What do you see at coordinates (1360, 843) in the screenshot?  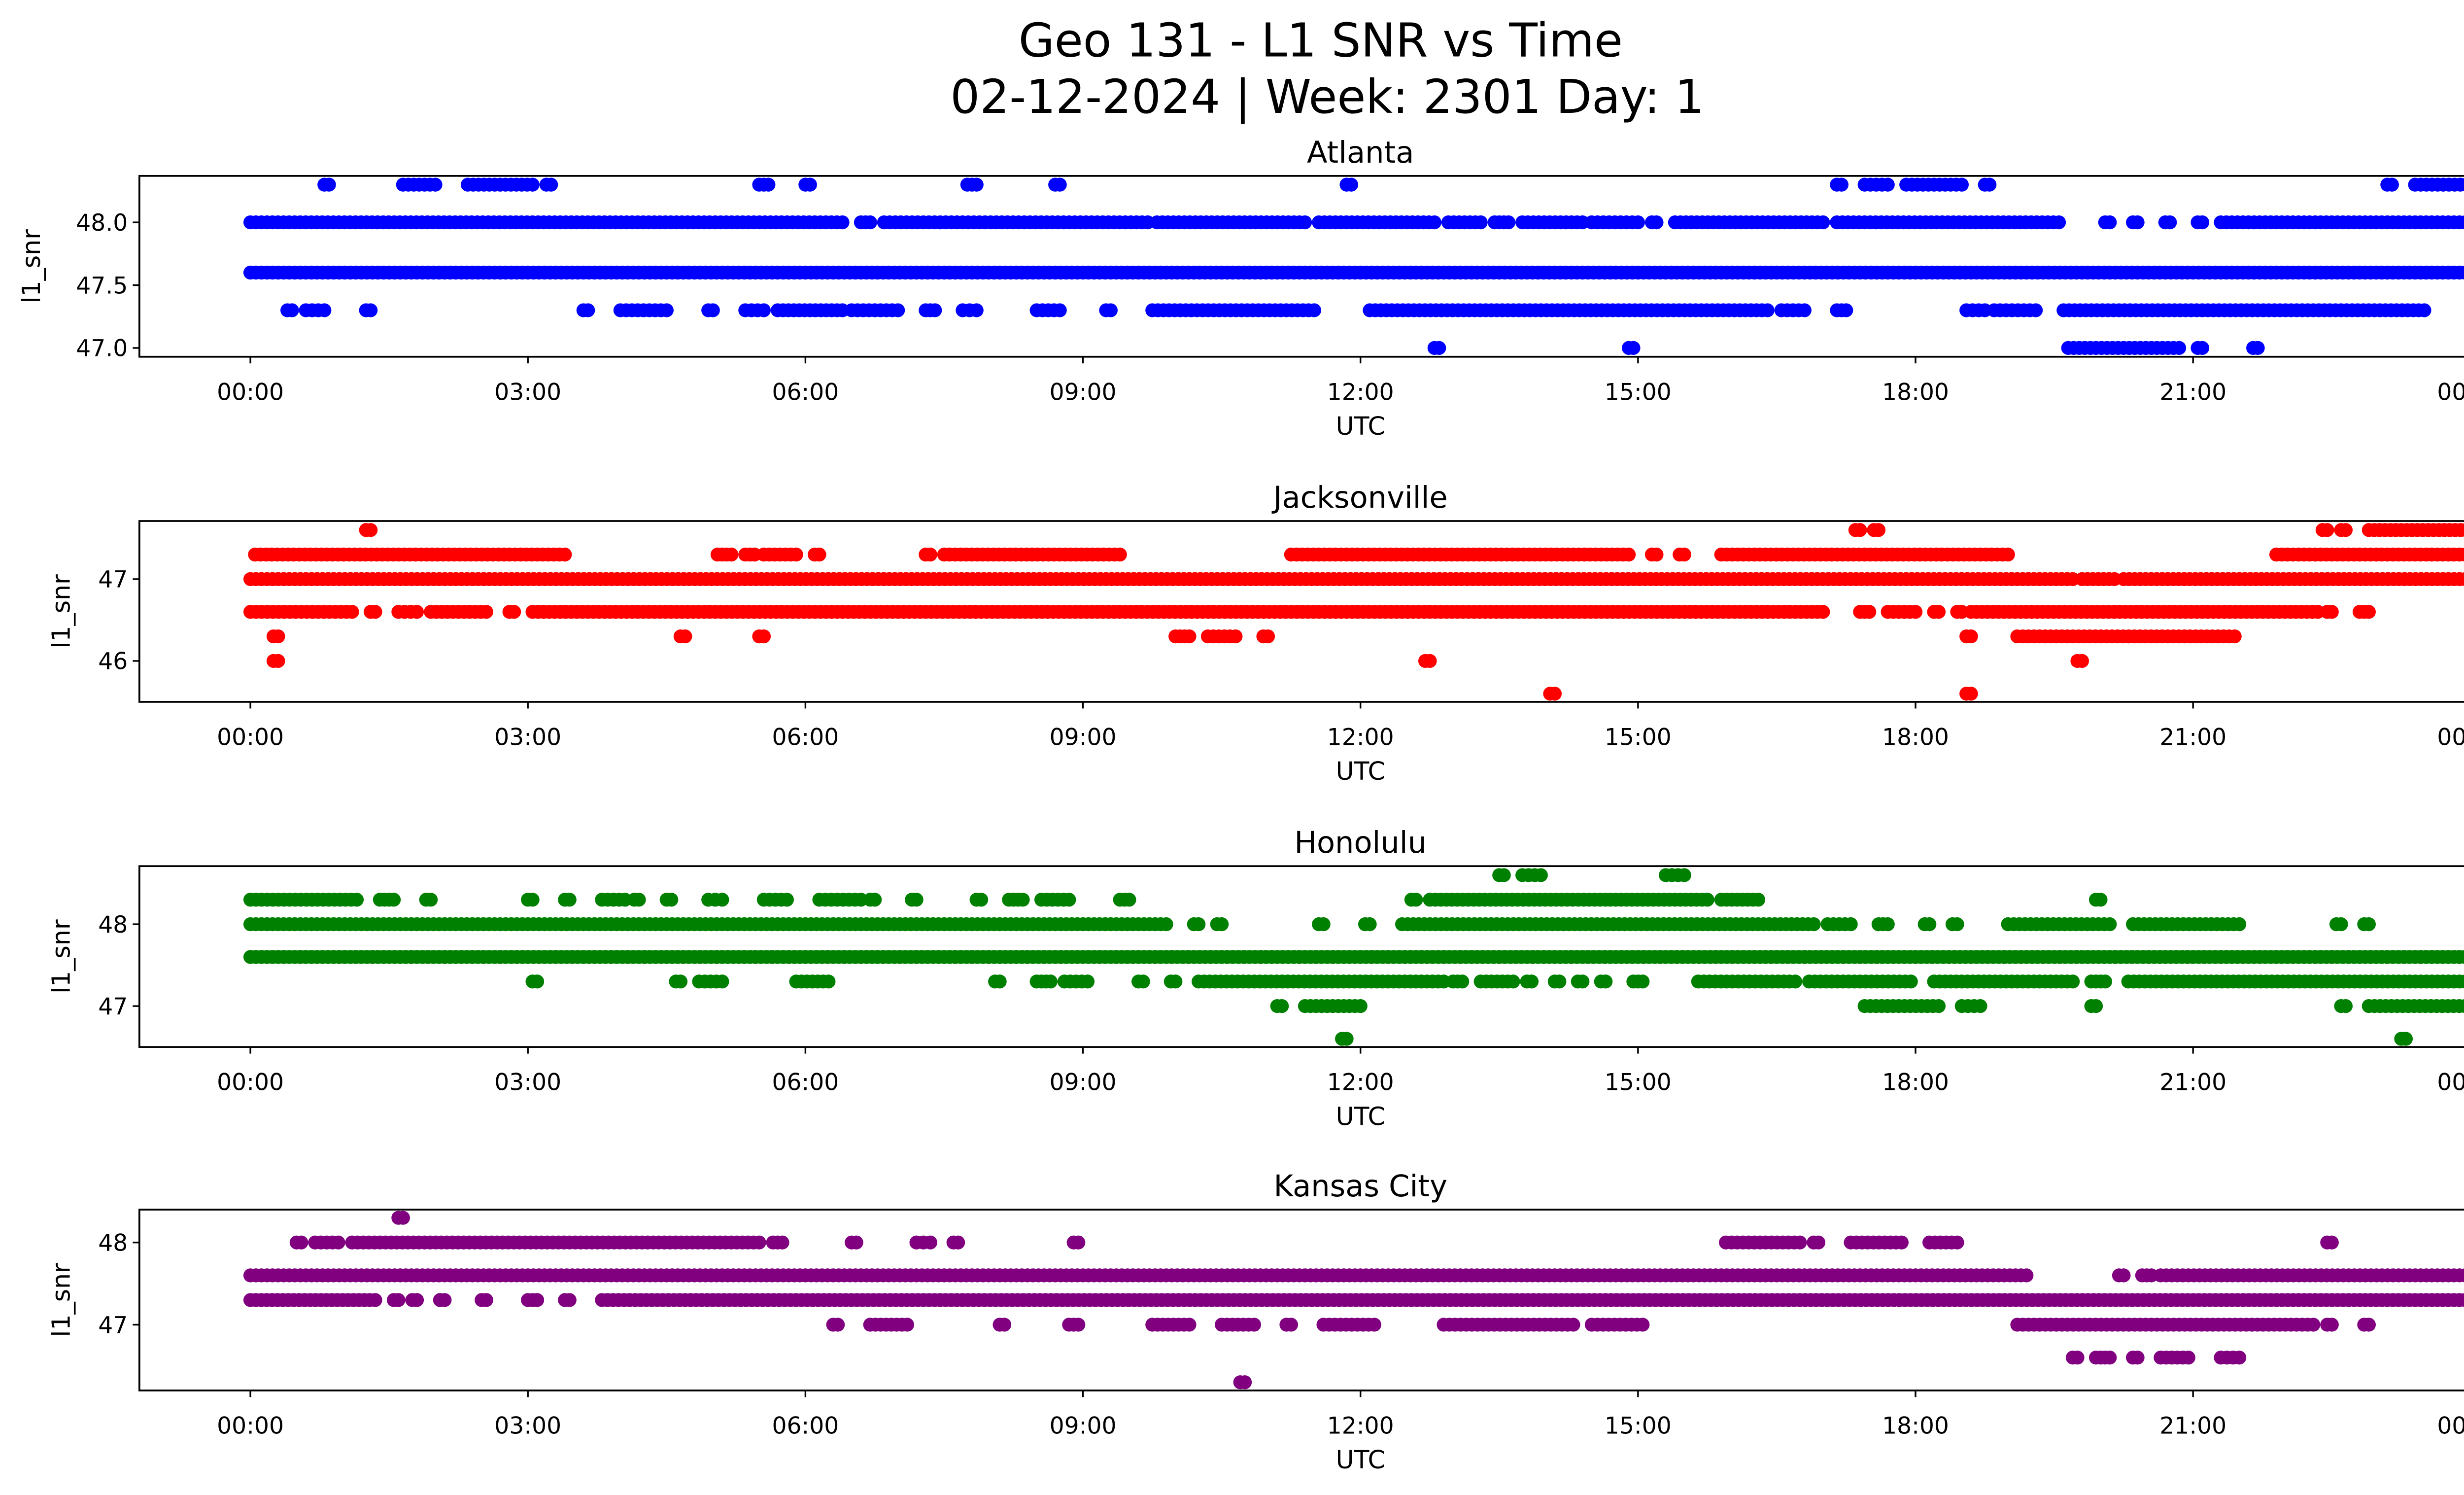 I see `subplot-title: Honolulu` at bounding box center [1360, 843].